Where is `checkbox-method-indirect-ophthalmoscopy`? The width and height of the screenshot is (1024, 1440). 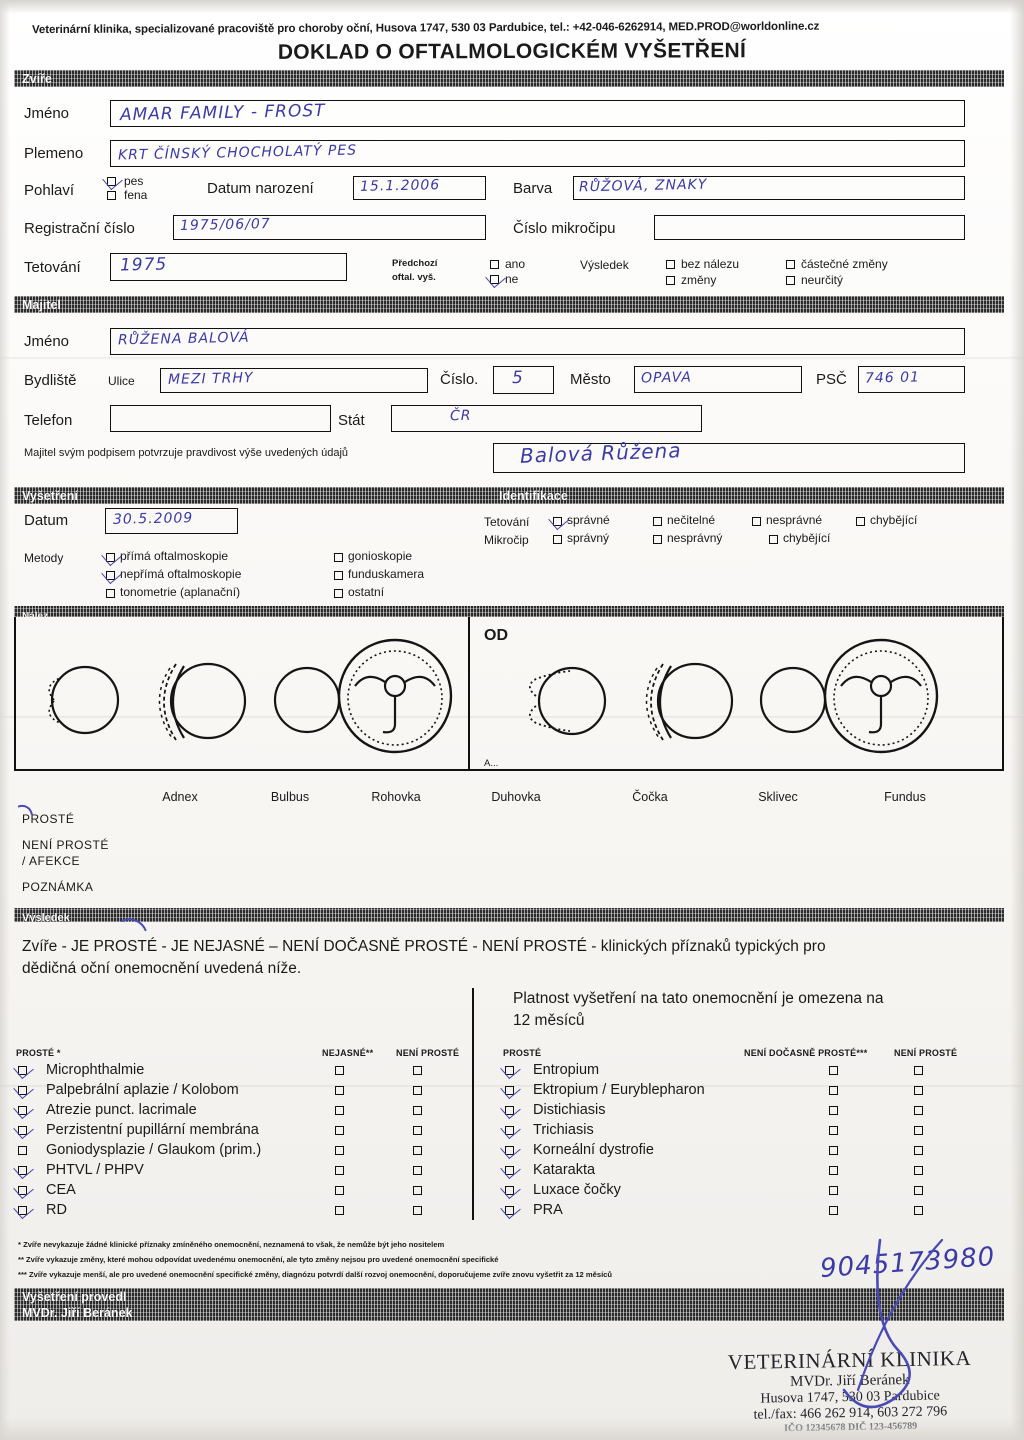
checkbox-method-indirect-ophthalmoscopy is located at coordinates (110, 575).